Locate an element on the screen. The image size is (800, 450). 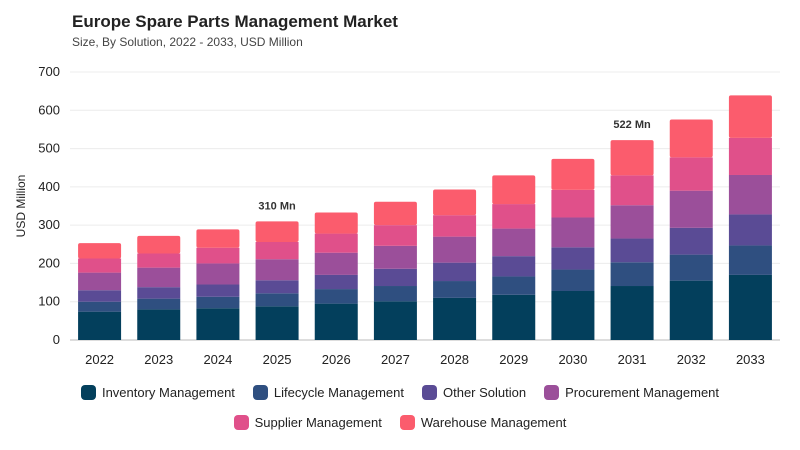
legend-item-procurement: Procurement Management is located at coordinates (631, 392).